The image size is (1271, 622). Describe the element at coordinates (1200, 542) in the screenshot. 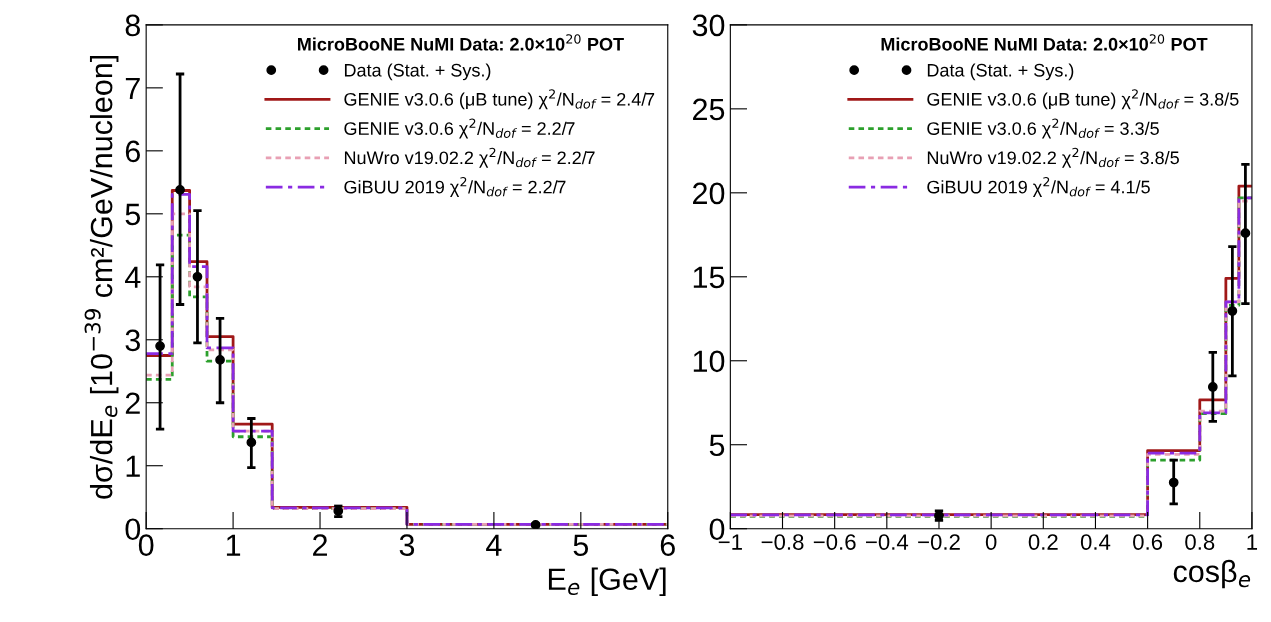

I see `x-tick-label: 0.8` at that location.